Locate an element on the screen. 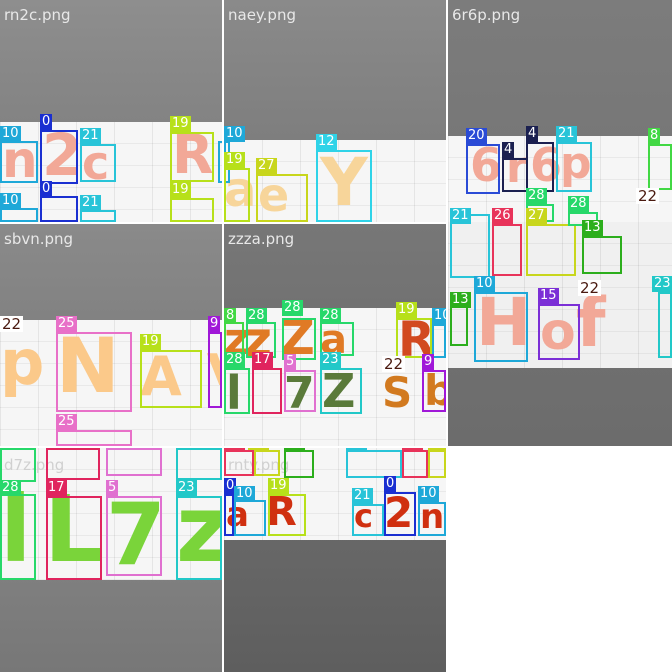  tile-filename: naey.png is located at coordinates (262, 15).